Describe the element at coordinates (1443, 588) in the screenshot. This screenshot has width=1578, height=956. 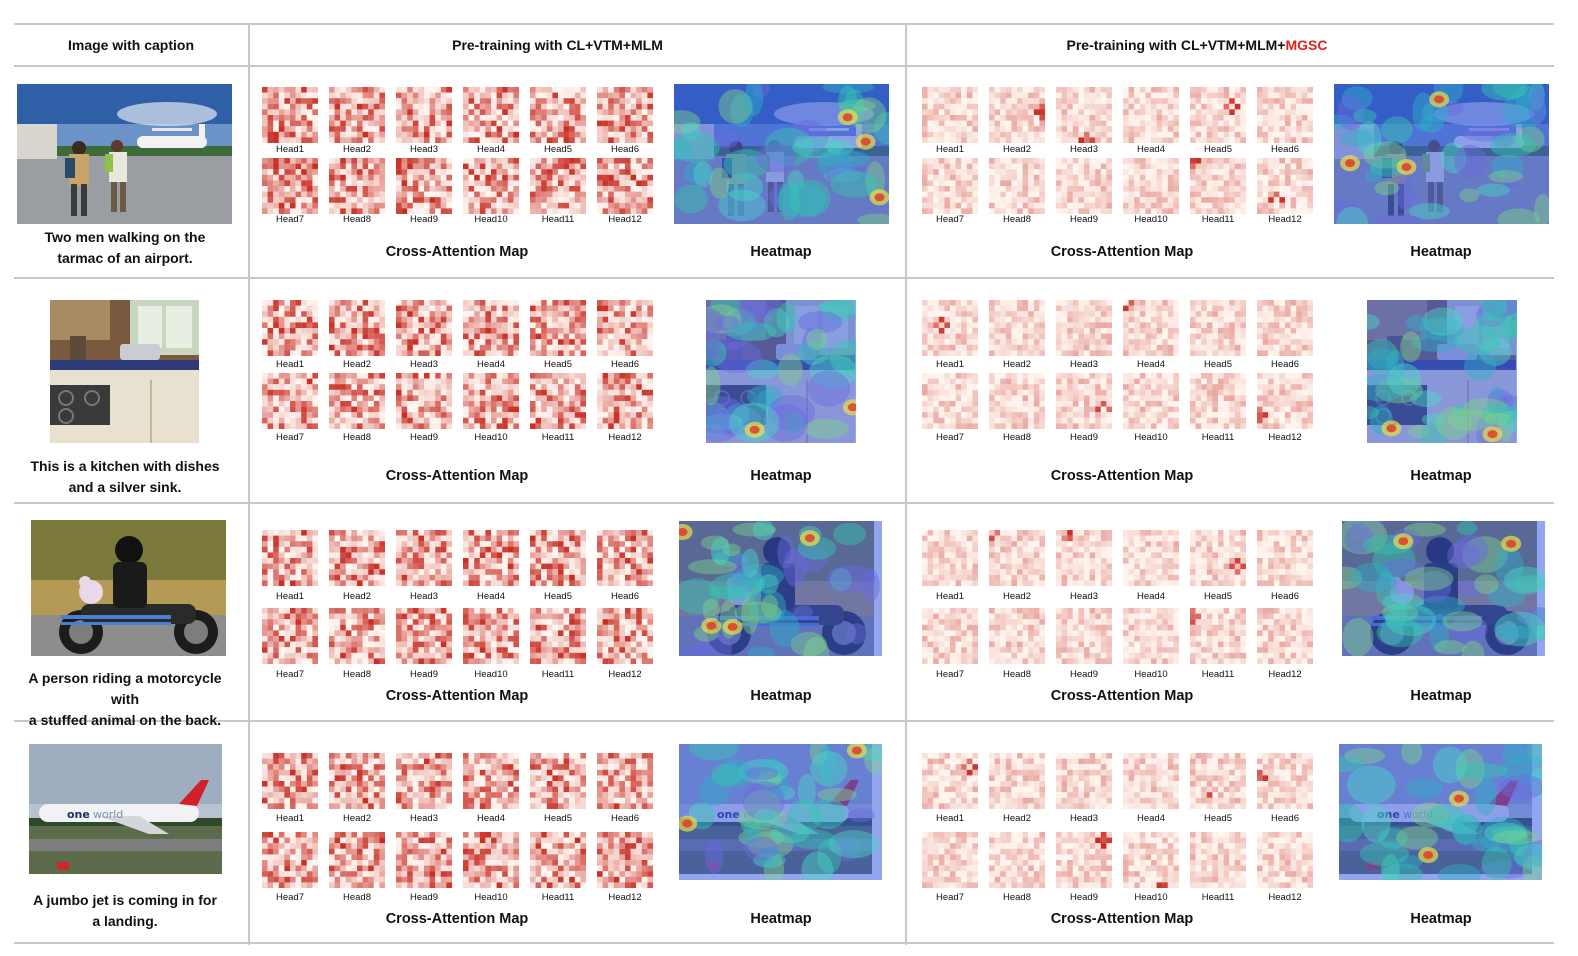
I see `heatmap-mgsc-motorcycle` at that location.